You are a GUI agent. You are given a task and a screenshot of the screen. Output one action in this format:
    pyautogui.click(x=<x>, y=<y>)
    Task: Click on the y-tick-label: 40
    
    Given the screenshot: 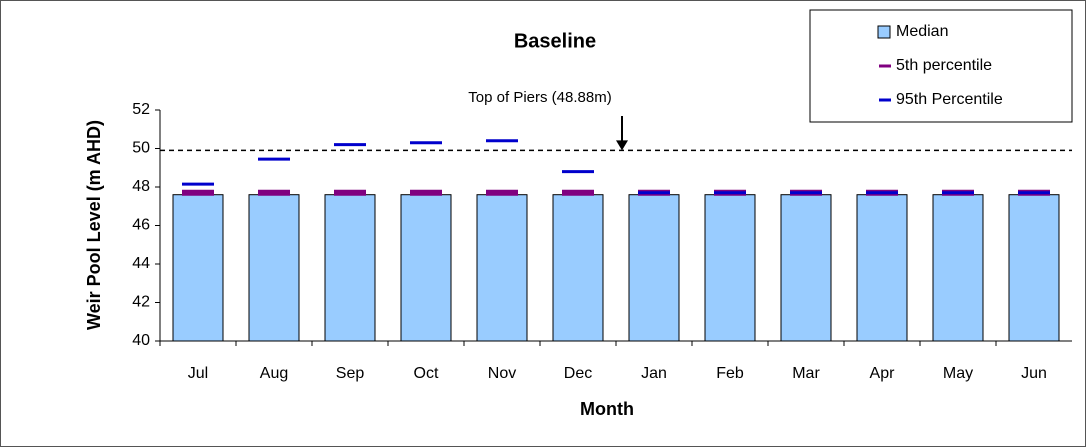 What is the action you would take?
    pyautogui.click(x=141, y=340)
    